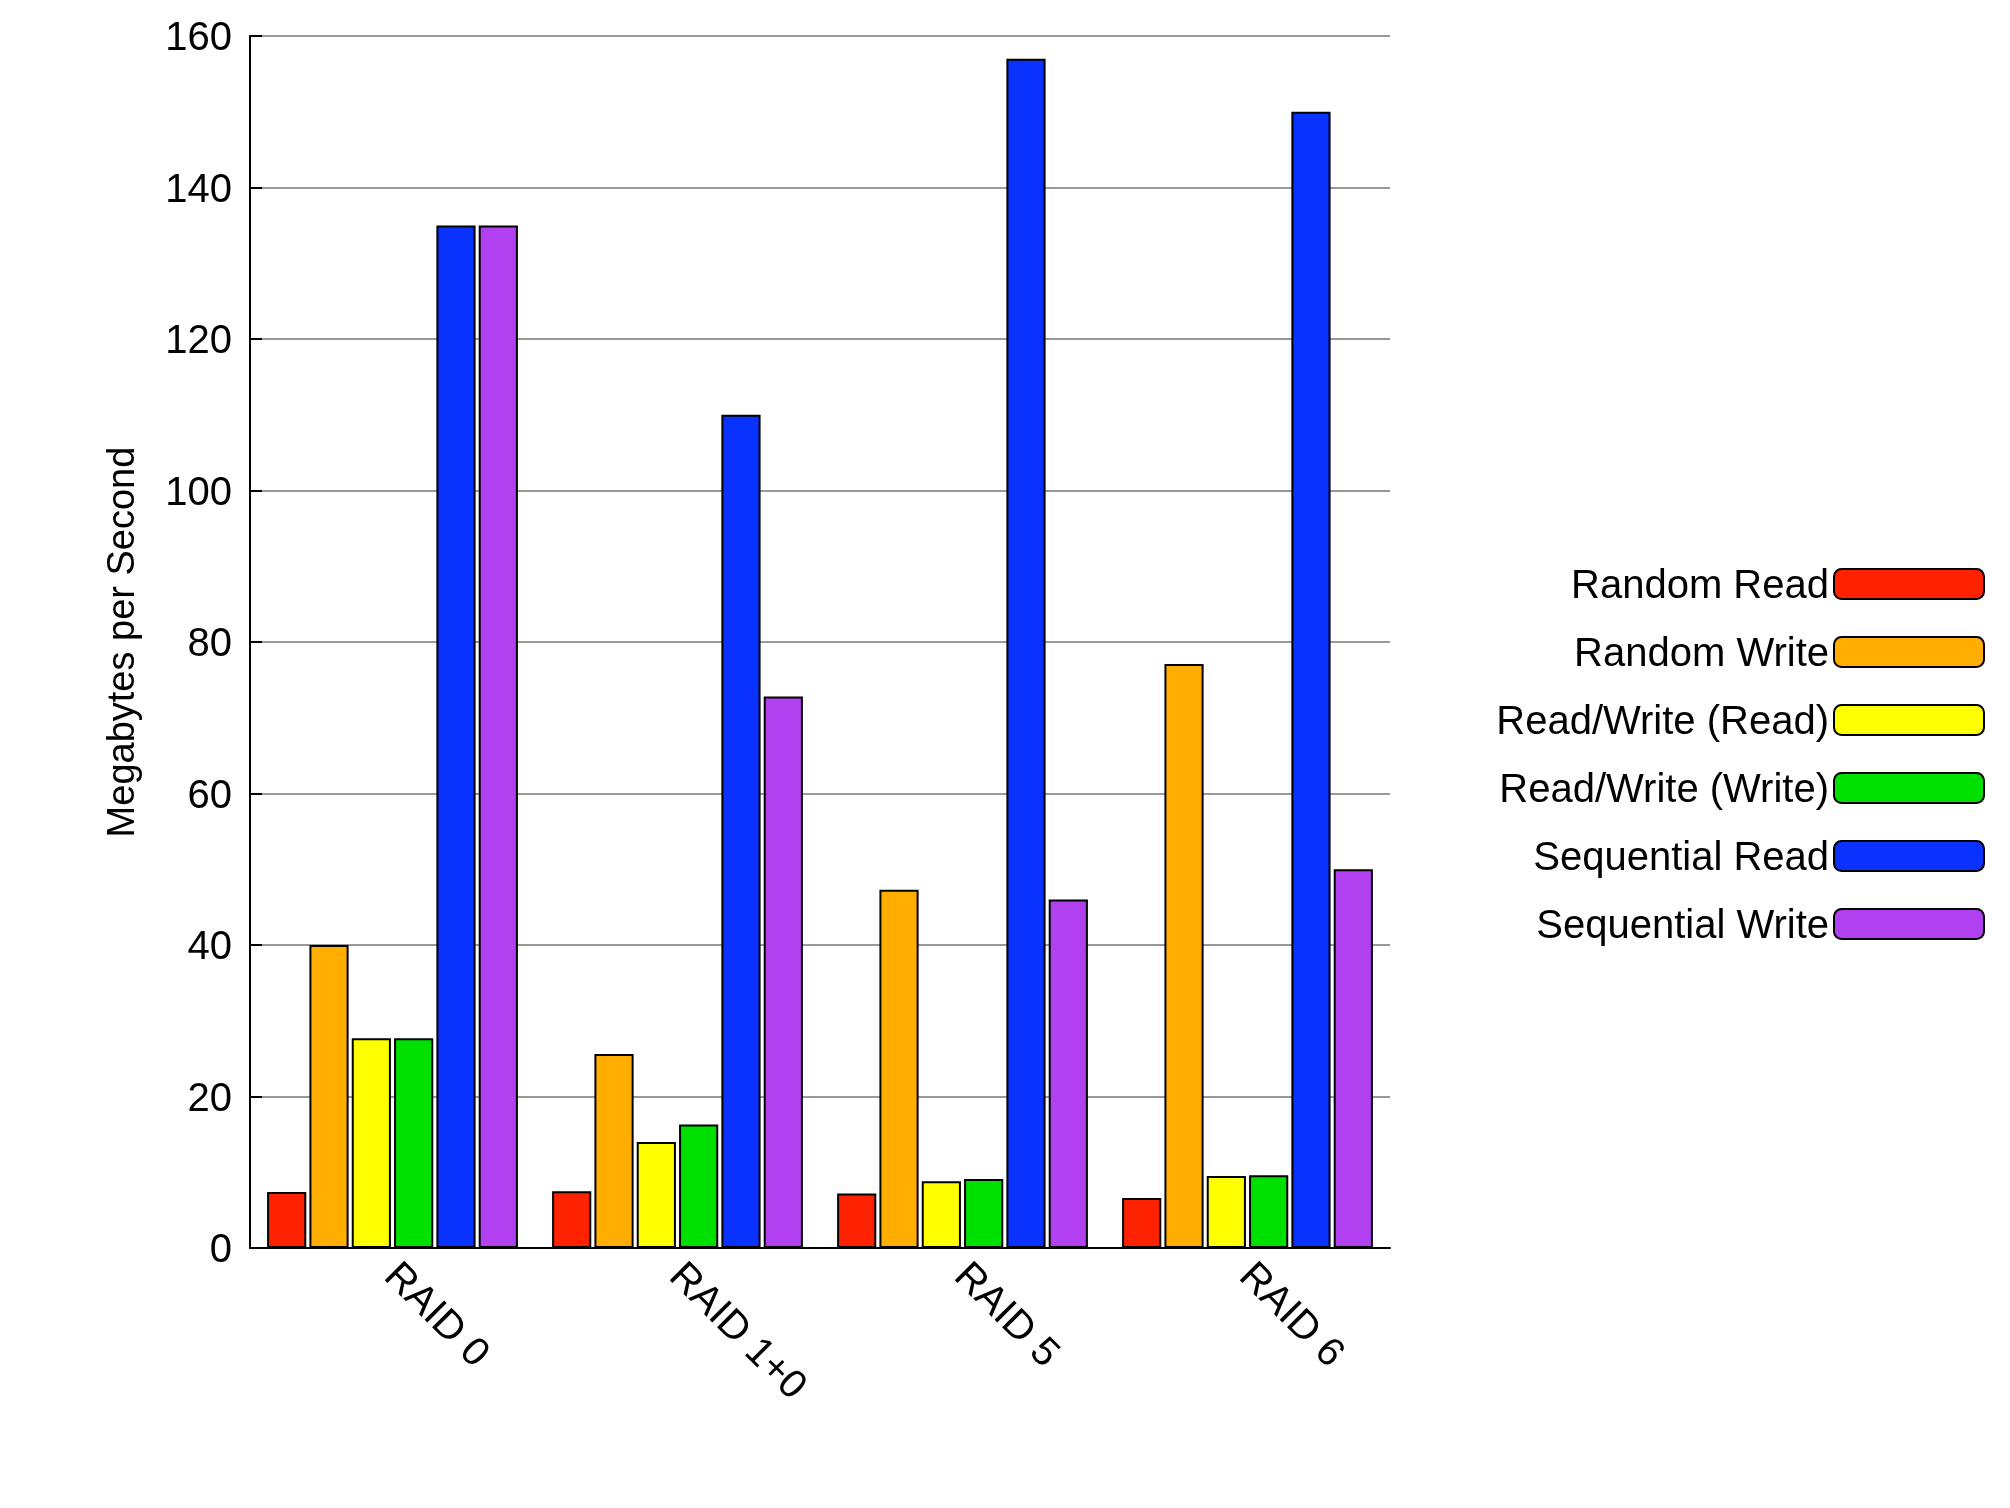  I want to click on legend-label: Read/Write (Write), so click(1664, 788).